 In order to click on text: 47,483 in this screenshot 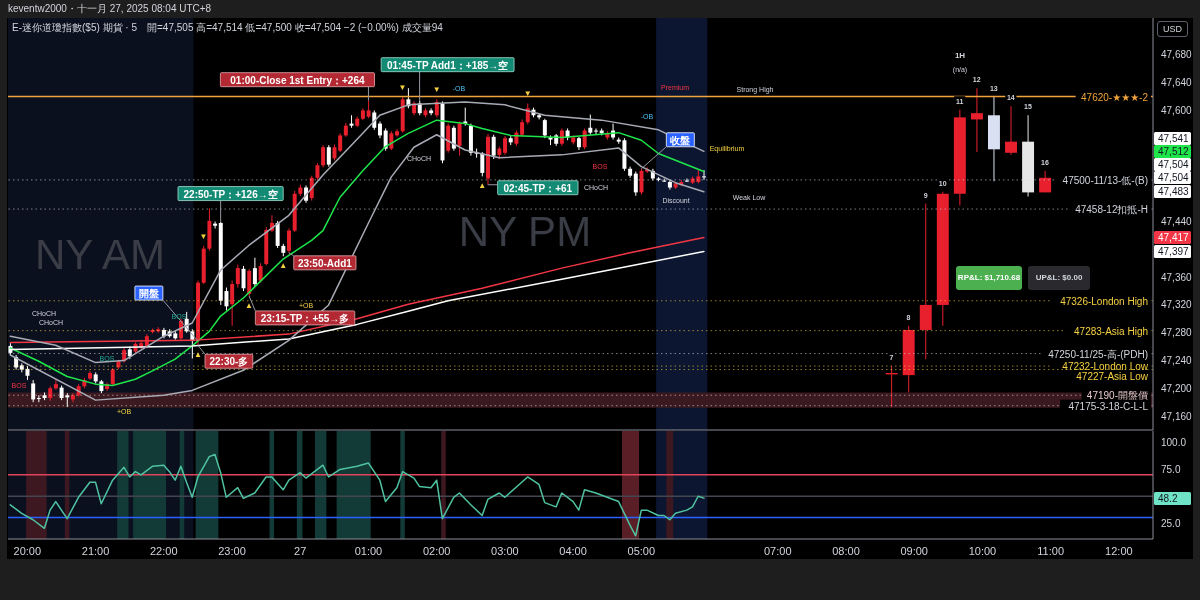, I will do `click(1173, 191)`.